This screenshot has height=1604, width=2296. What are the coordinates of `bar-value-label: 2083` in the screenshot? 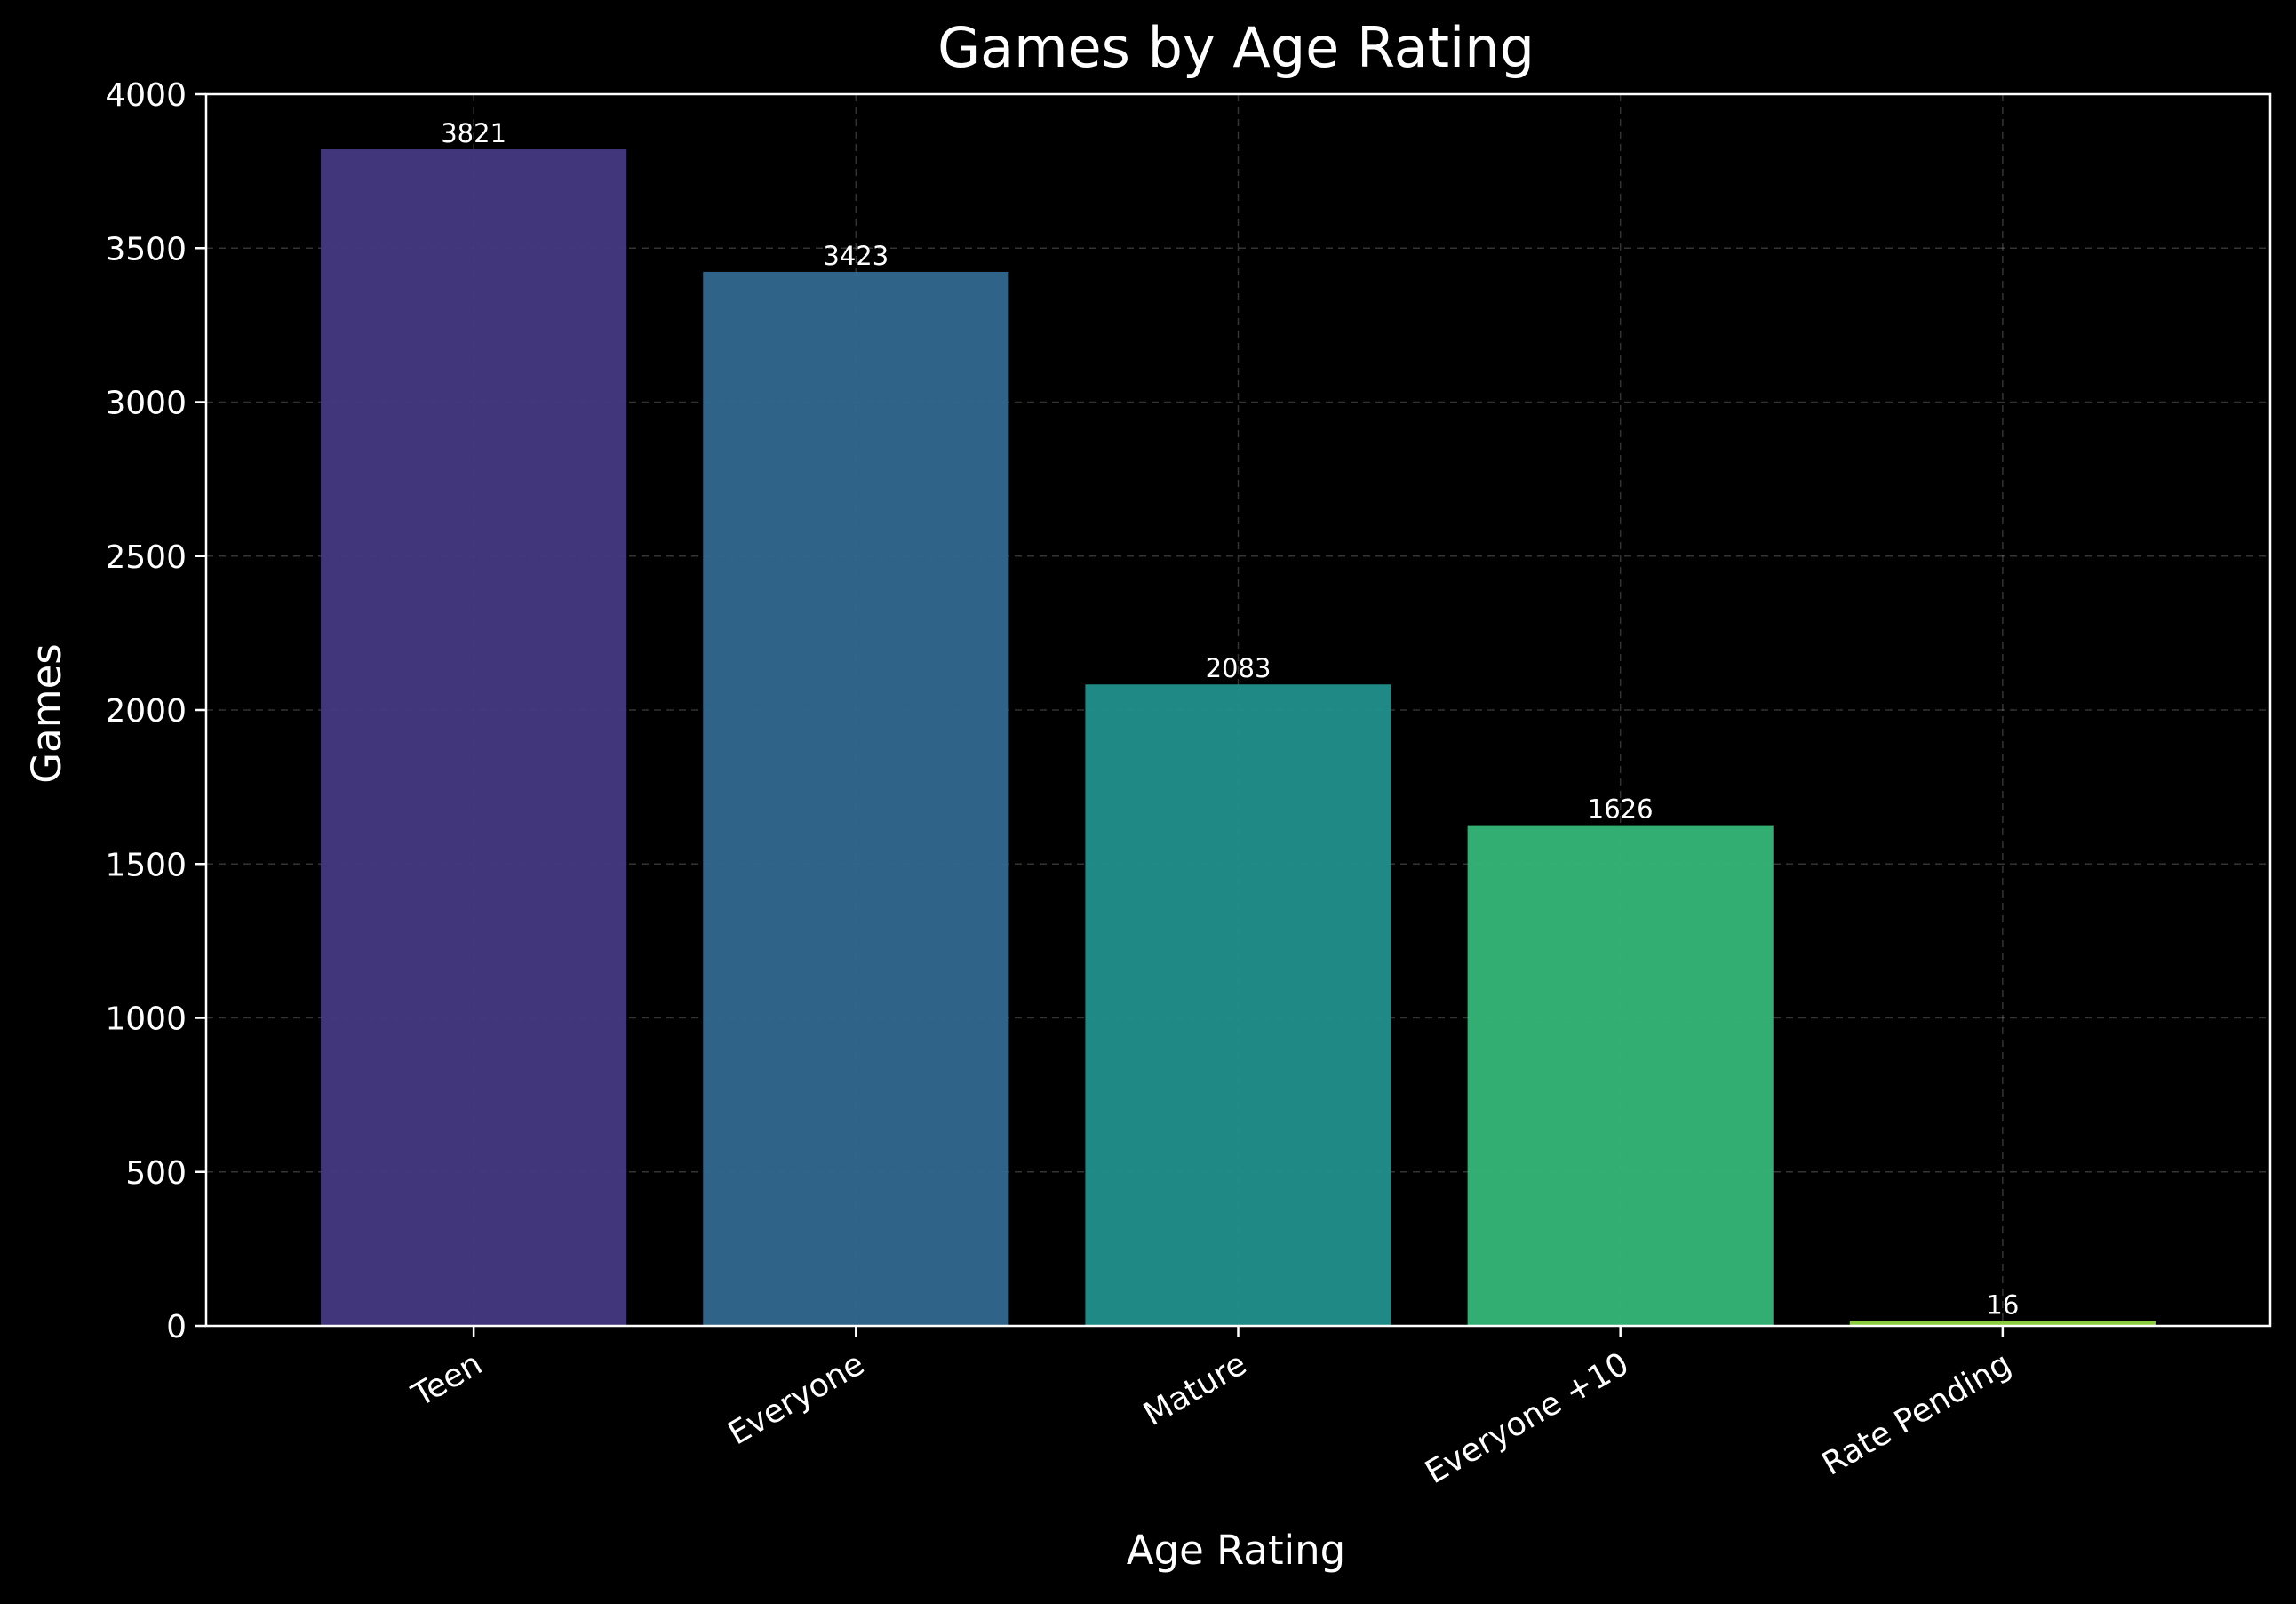 It's located at (1239, 668).